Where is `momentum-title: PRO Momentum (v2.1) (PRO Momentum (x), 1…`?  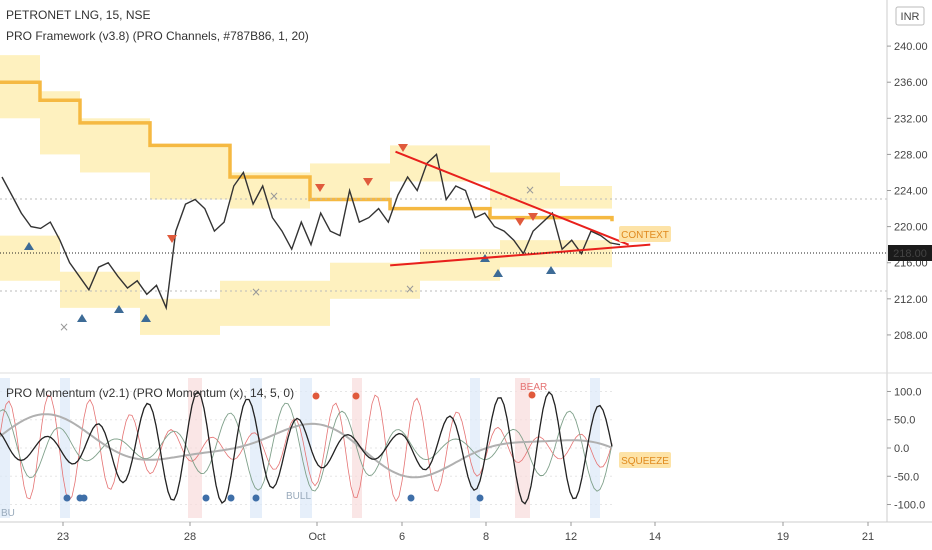 momentum-title: PRO Momentum (v2.1) (PRO Momentum (x), 1… is located at coordinates (150, 393).